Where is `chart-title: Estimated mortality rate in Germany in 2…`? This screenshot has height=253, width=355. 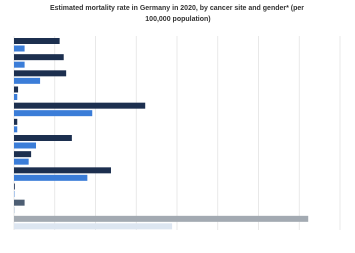 chart-title: Estimated mortality rate in Germany in 2… is located at coordinates (177, 14).